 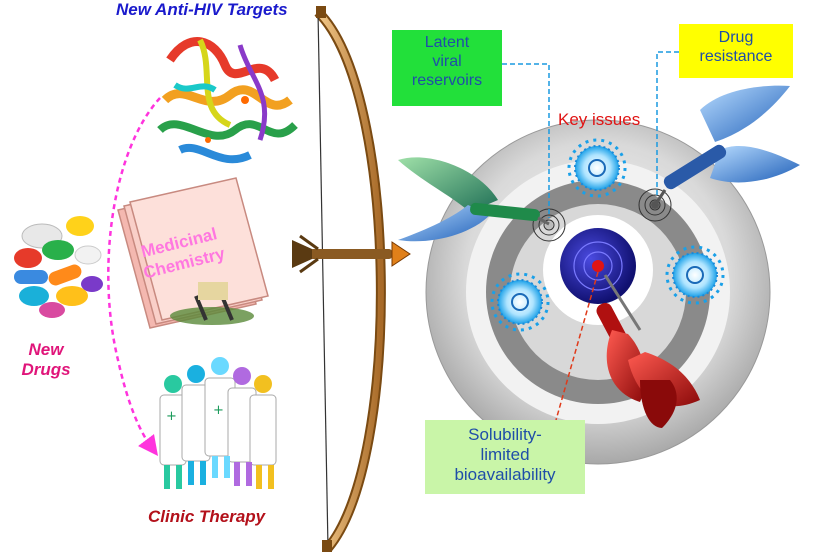 I want to click on arrow-icon, so click(x=351, y=254).